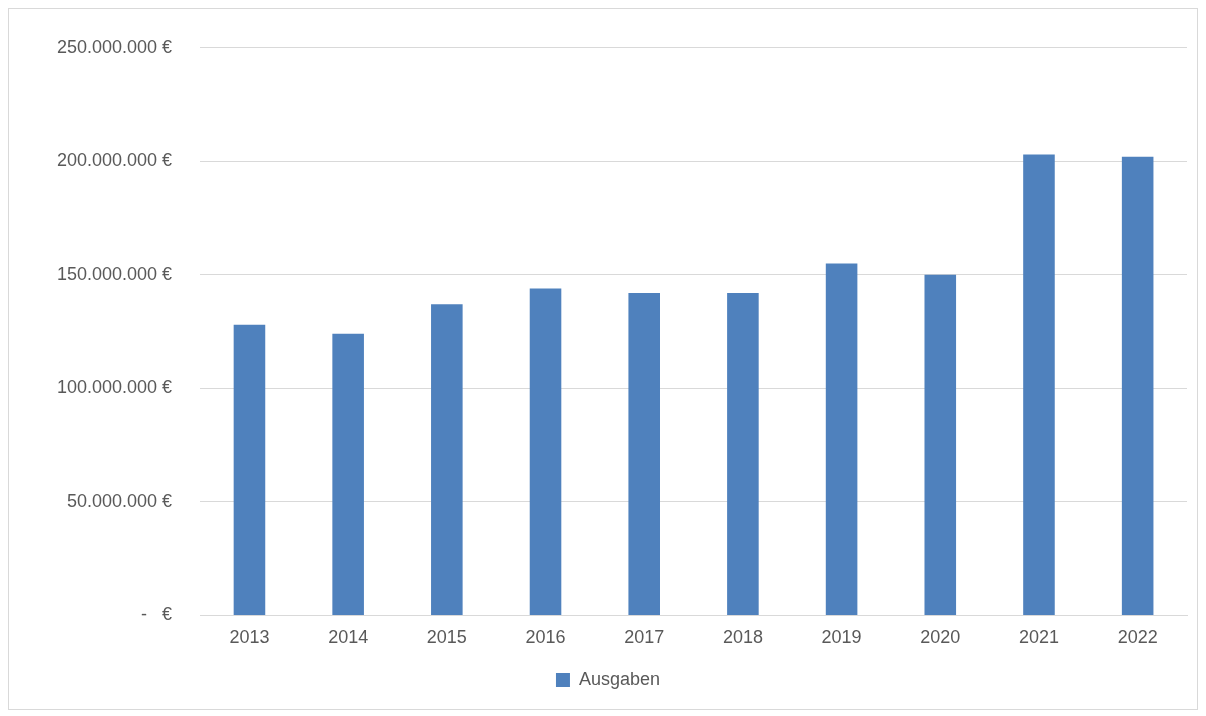  I want to click on y-tick-label: 150.000.000 €, so click(114, 273).